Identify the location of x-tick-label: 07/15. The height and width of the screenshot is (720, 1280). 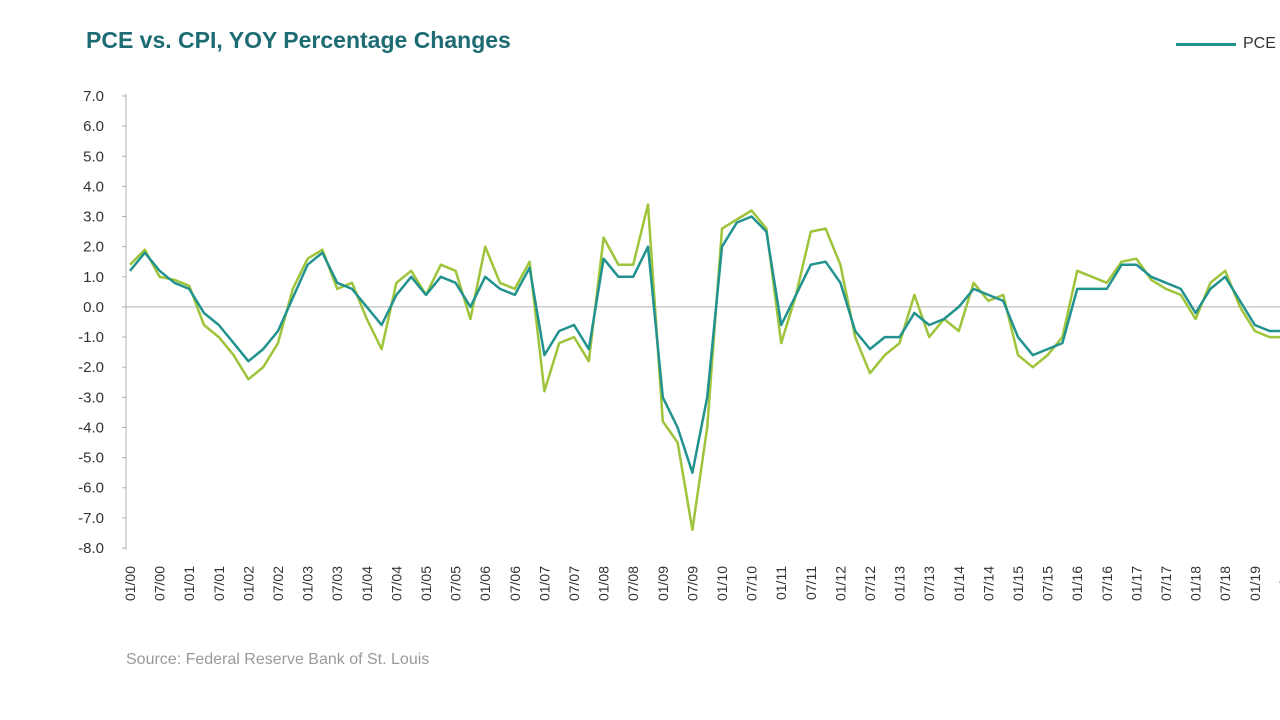
(1048, 583).